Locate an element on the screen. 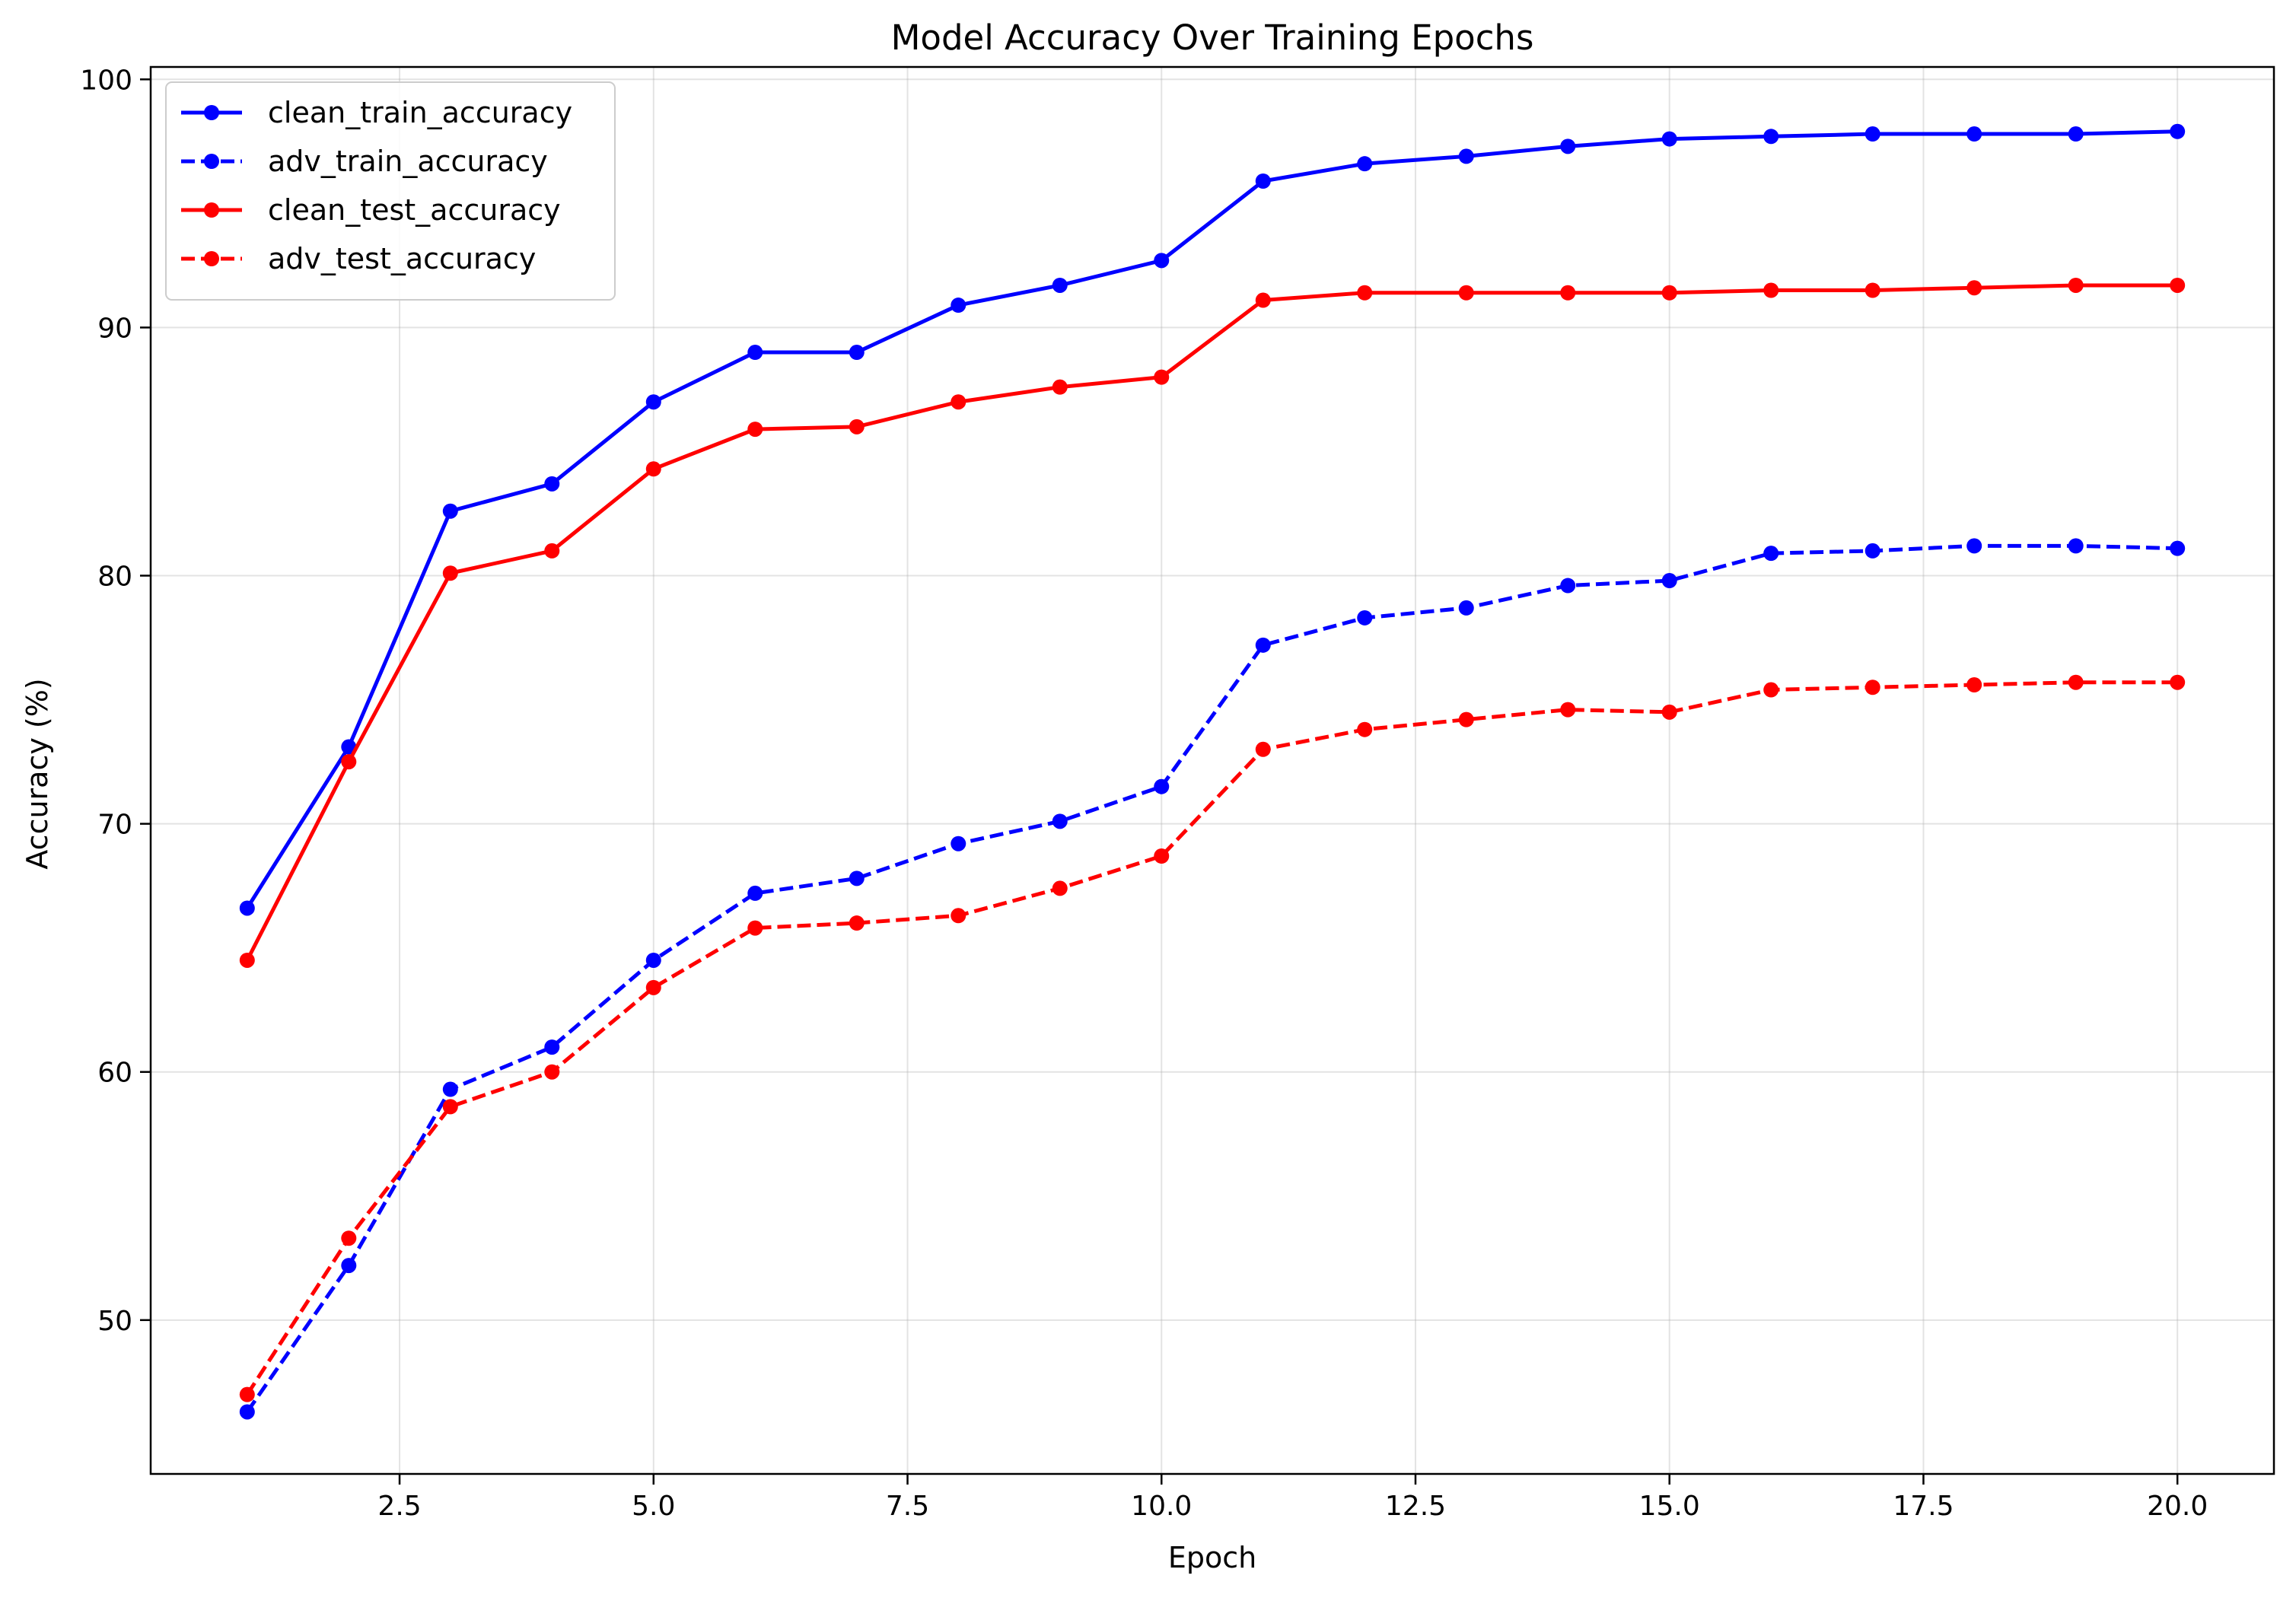 Image resolution: width=2296 pixels, height=1601 pixels. chart-title: Model Accuracy Over Training Epochs is located at coordinates (1212, 38).